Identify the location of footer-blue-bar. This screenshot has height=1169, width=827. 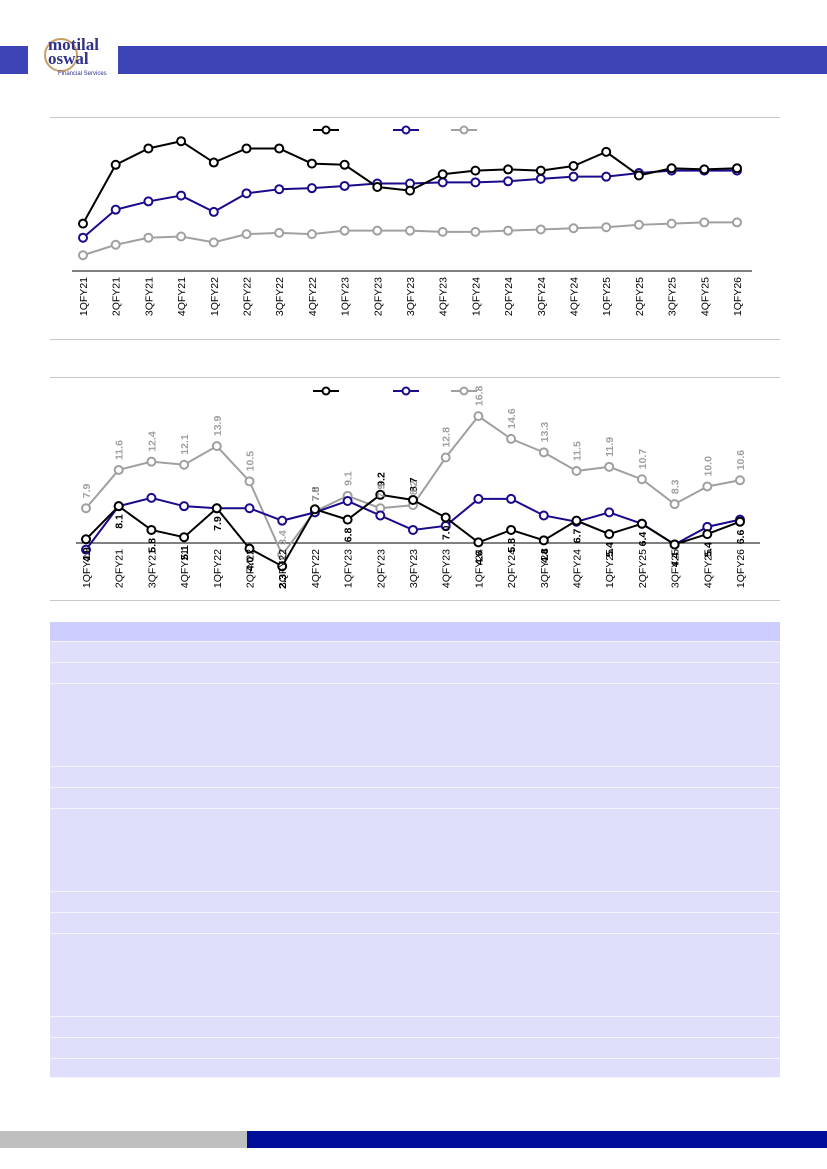
(537, 1139).